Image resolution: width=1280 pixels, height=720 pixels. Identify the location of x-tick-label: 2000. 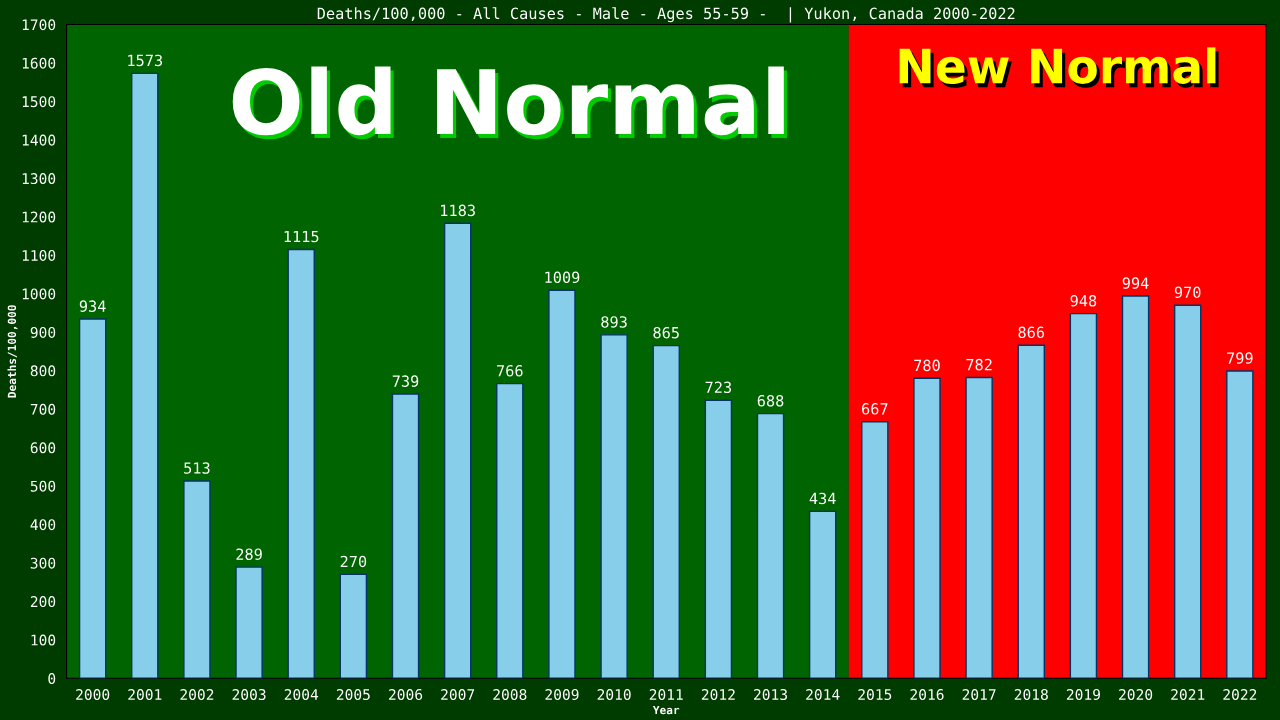
(93, 694).